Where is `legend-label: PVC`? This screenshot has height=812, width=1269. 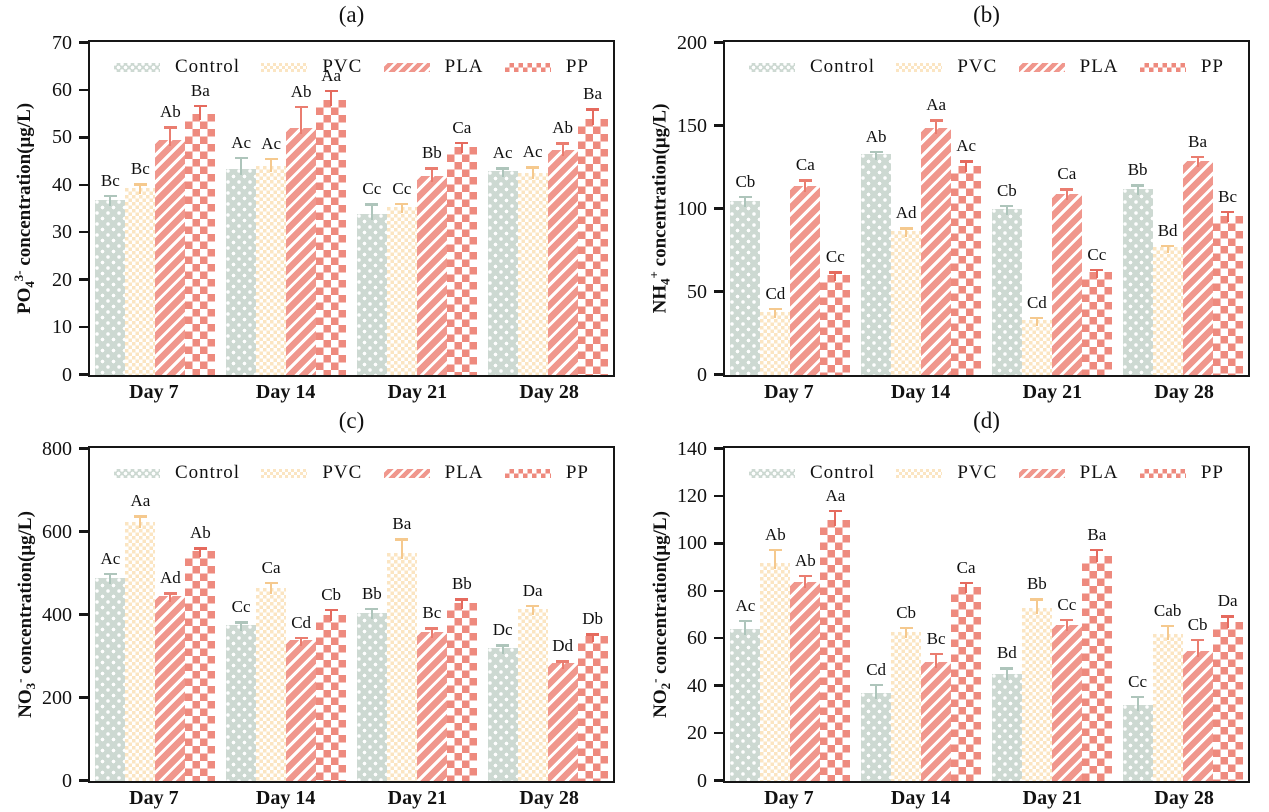 legend-label: PVC is located at coordinates (977, 472).